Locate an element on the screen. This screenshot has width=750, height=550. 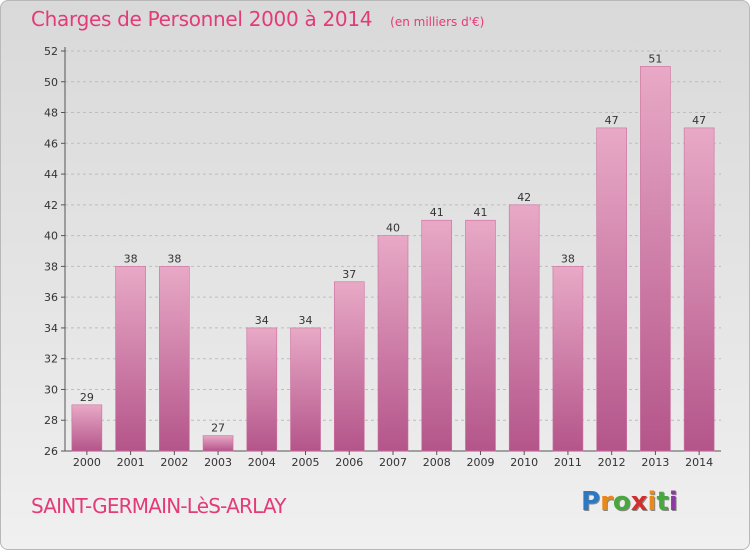
value-label: 29 is located at coordinates (87, 397).